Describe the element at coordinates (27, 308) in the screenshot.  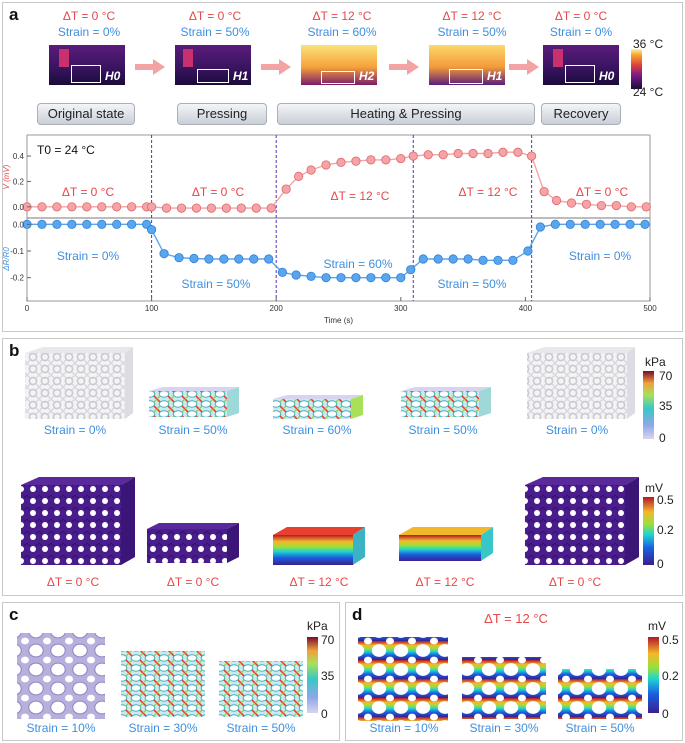
I see `x-tick-label: 0` at that location.